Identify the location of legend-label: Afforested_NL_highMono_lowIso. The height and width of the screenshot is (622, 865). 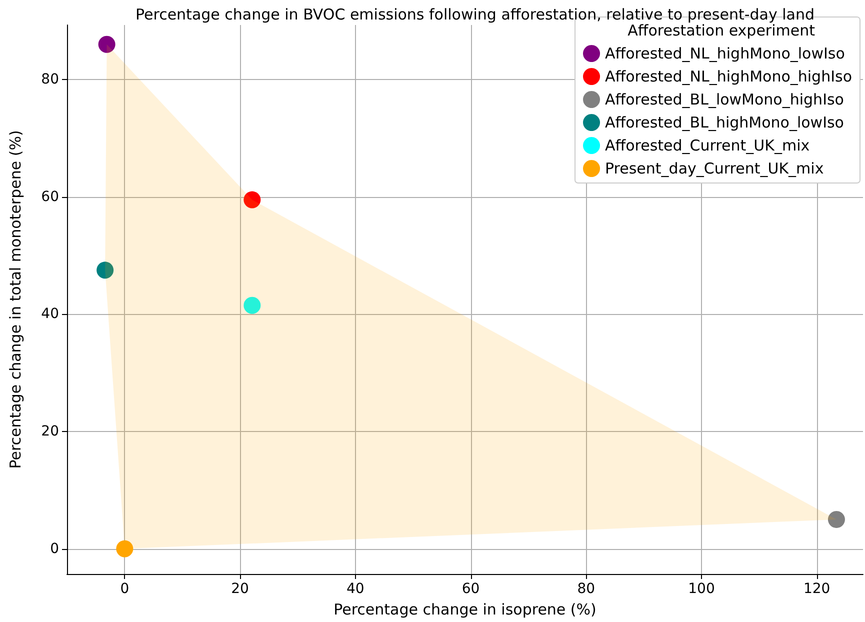
(725, 53).